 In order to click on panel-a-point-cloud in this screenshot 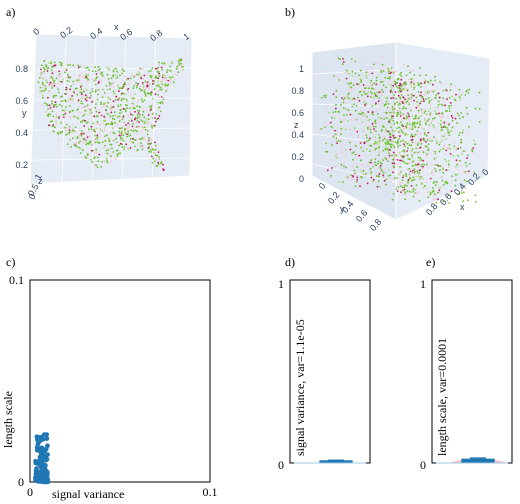, I will do `click(110, 115)`.